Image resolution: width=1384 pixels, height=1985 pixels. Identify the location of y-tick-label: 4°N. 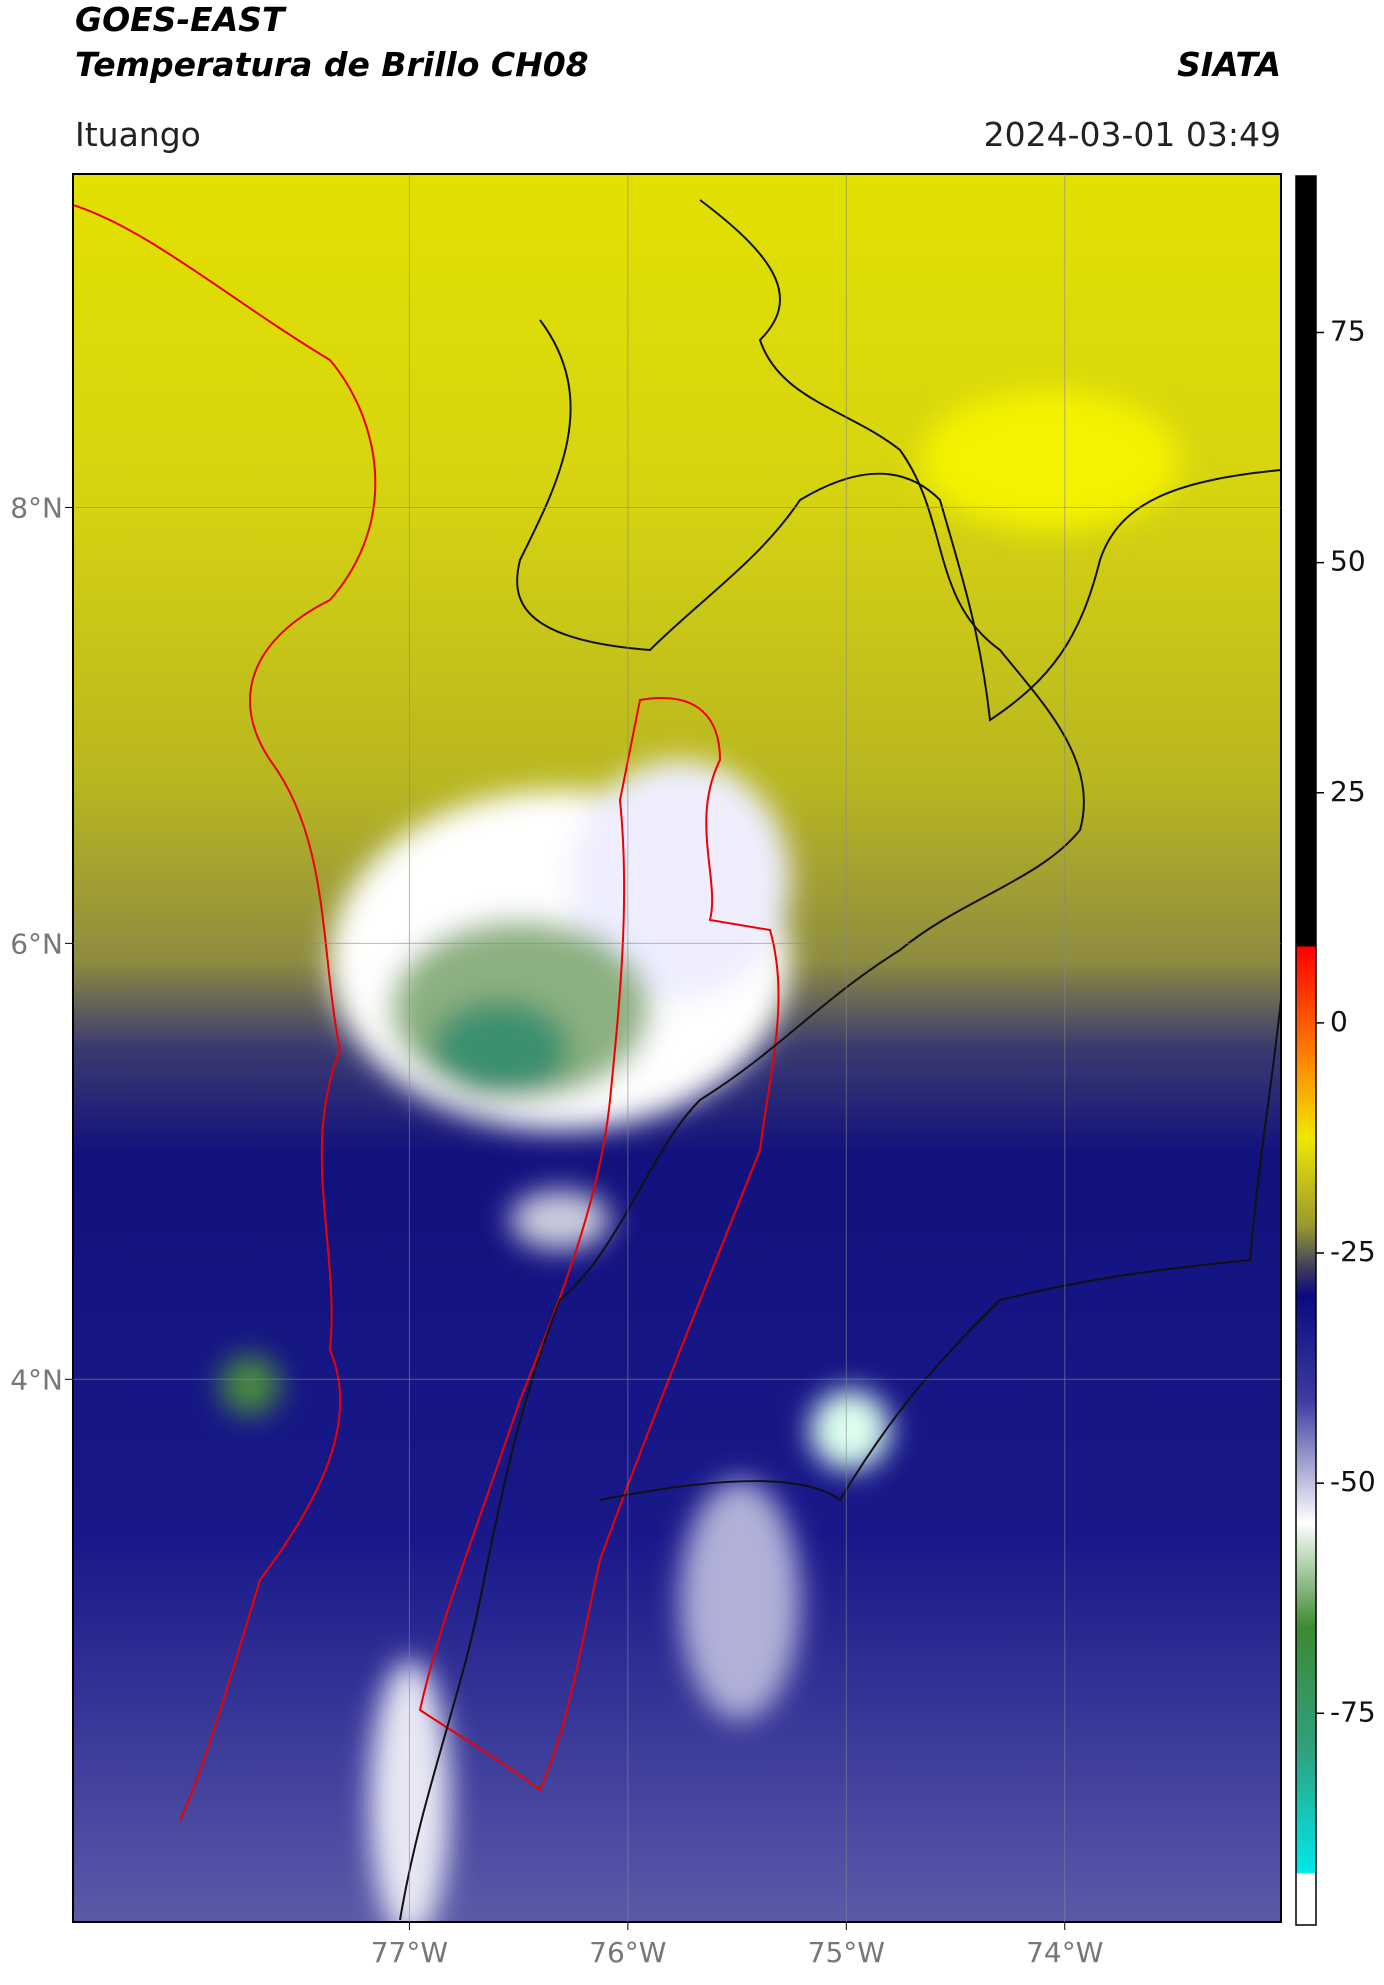
(36, 1379).